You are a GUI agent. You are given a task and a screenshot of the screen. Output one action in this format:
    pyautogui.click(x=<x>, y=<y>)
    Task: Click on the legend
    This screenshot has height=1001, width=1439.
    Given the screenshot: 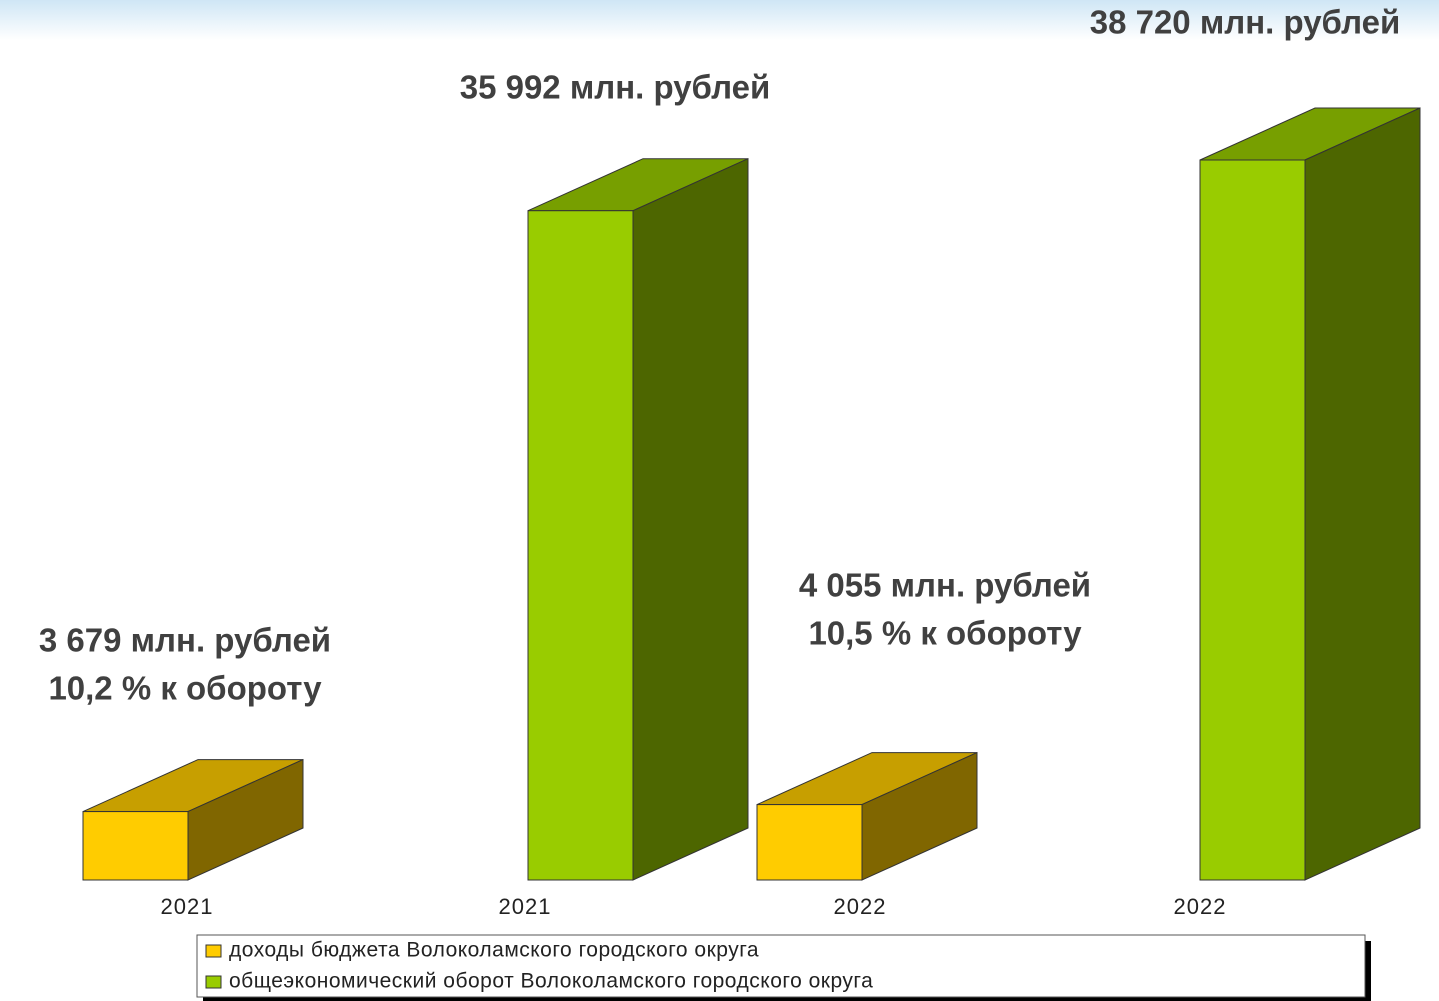 What is the action you would take?
    pyautogui.click(x=781, y=966)
    